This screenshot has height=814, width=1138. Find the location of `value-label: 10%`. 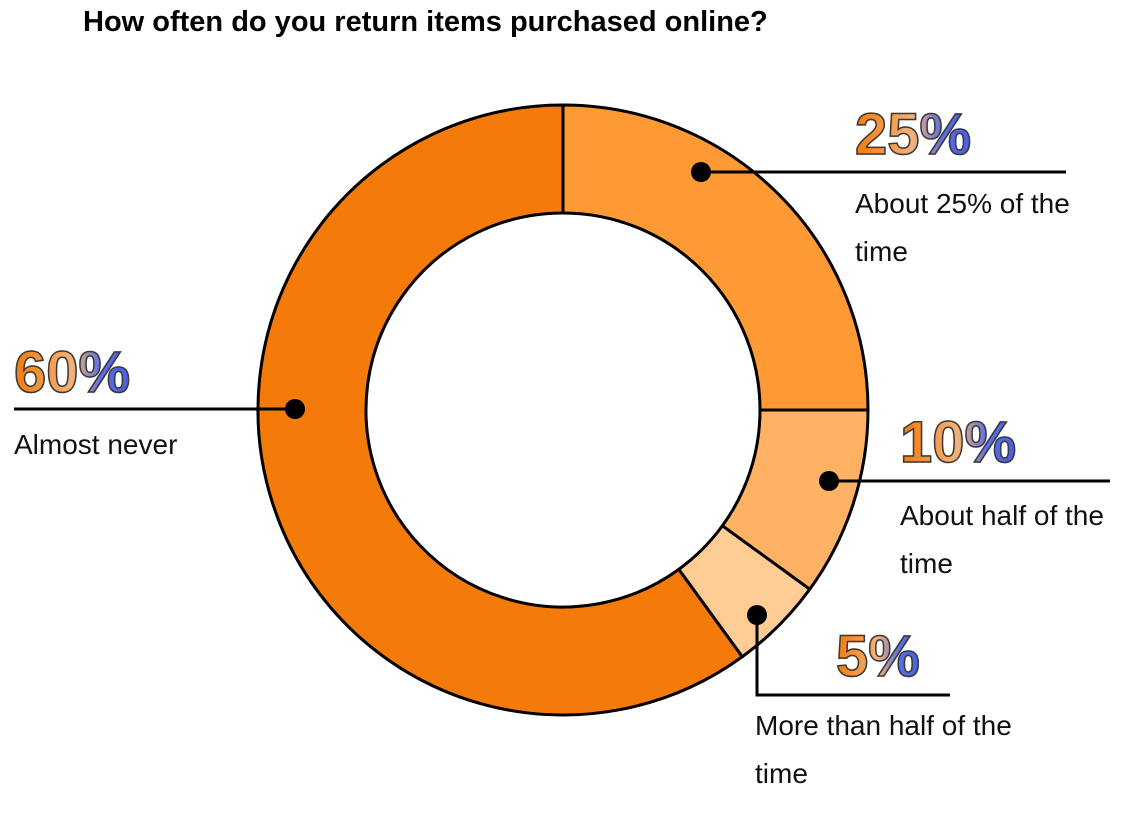

value-label: 10% is located at coordinates (958, 443).